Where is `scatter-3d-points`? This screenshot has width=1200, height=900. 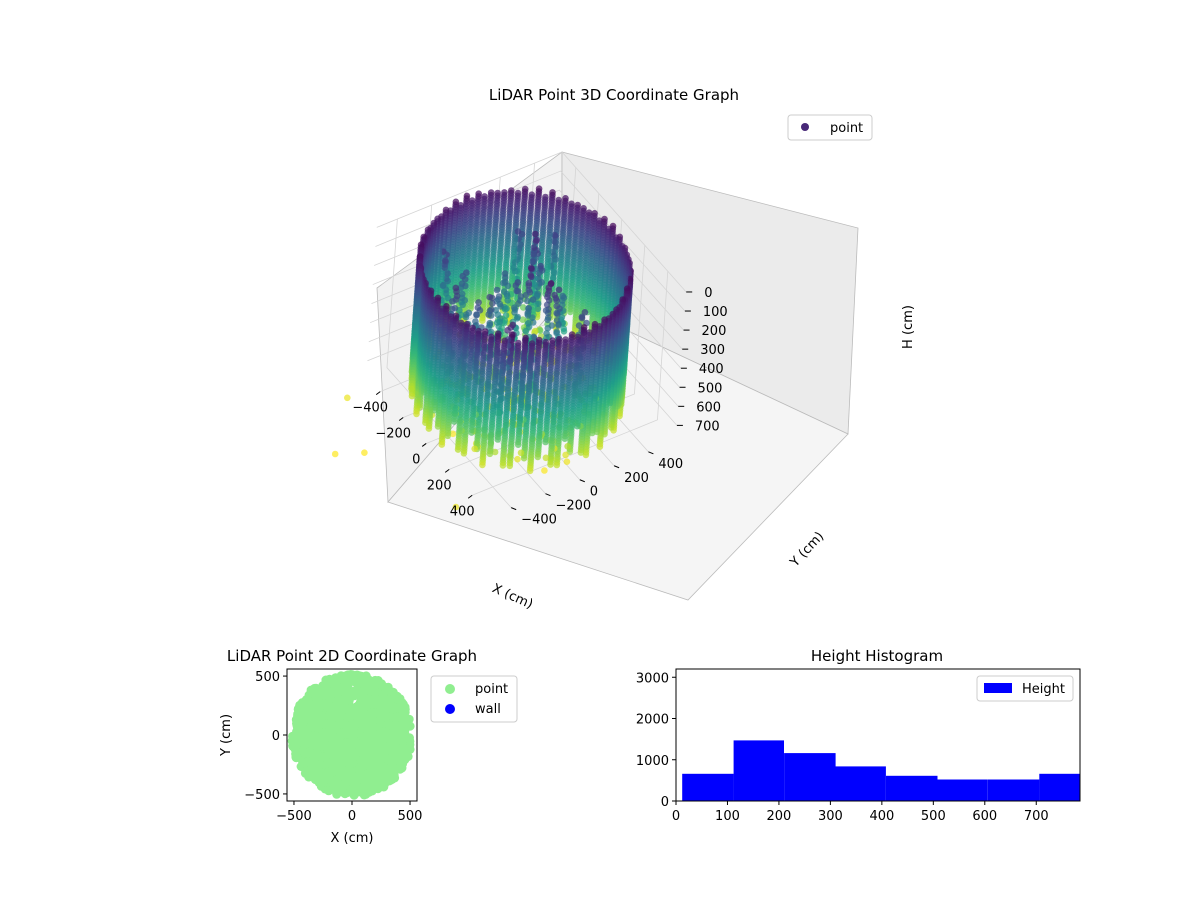
scatter-3d-points is located at coordinates (482, 348).